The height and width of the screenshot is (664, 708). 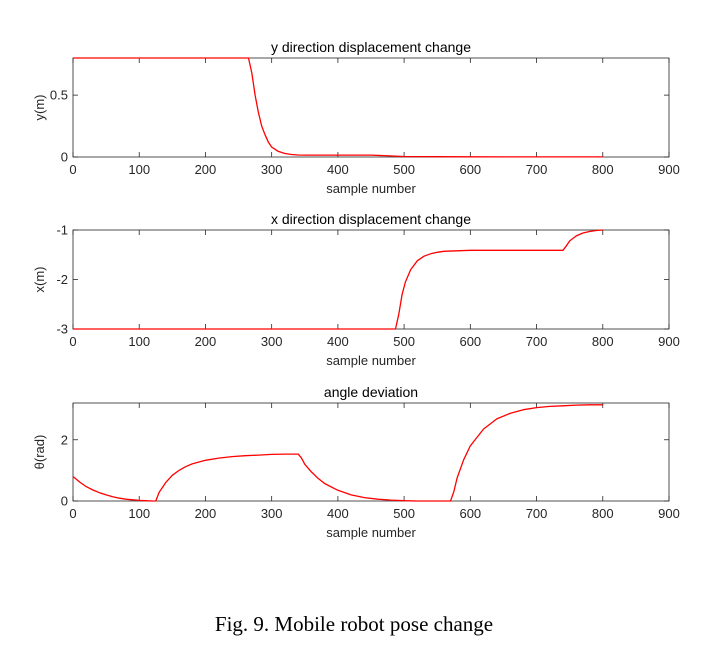 What do you see at coordinates (59, 95) in the screenshot?
I see `y-tick-label: 0.5` at bounding box center [59, 95].